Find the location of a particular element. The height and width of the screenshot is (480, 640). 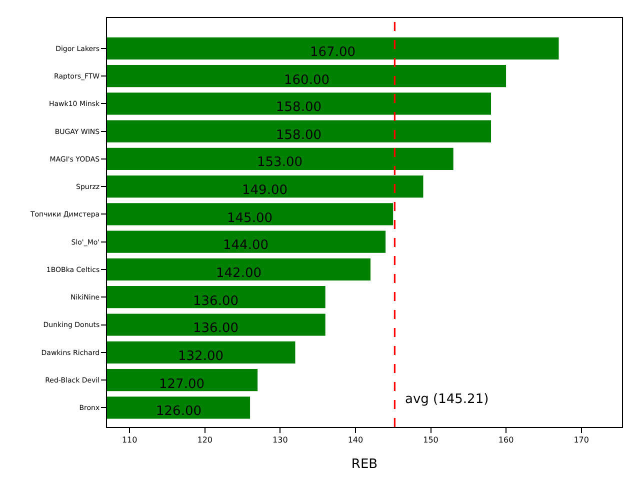

x-tick-label: 140 is located at coordinates (356, 440).